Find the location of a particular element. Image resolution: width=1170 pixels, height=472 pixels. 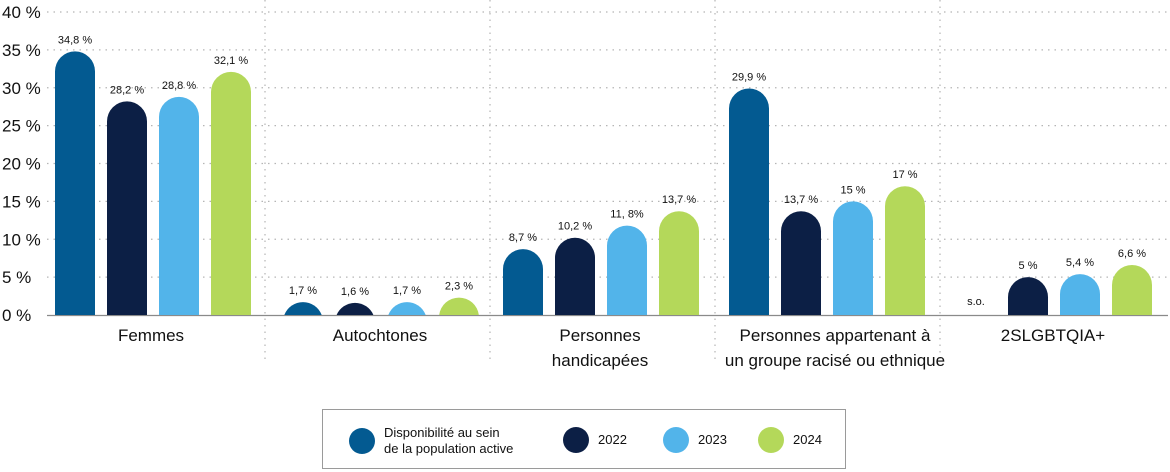

y-tick-label-5: 5 % is located at coordinates (16, 277).